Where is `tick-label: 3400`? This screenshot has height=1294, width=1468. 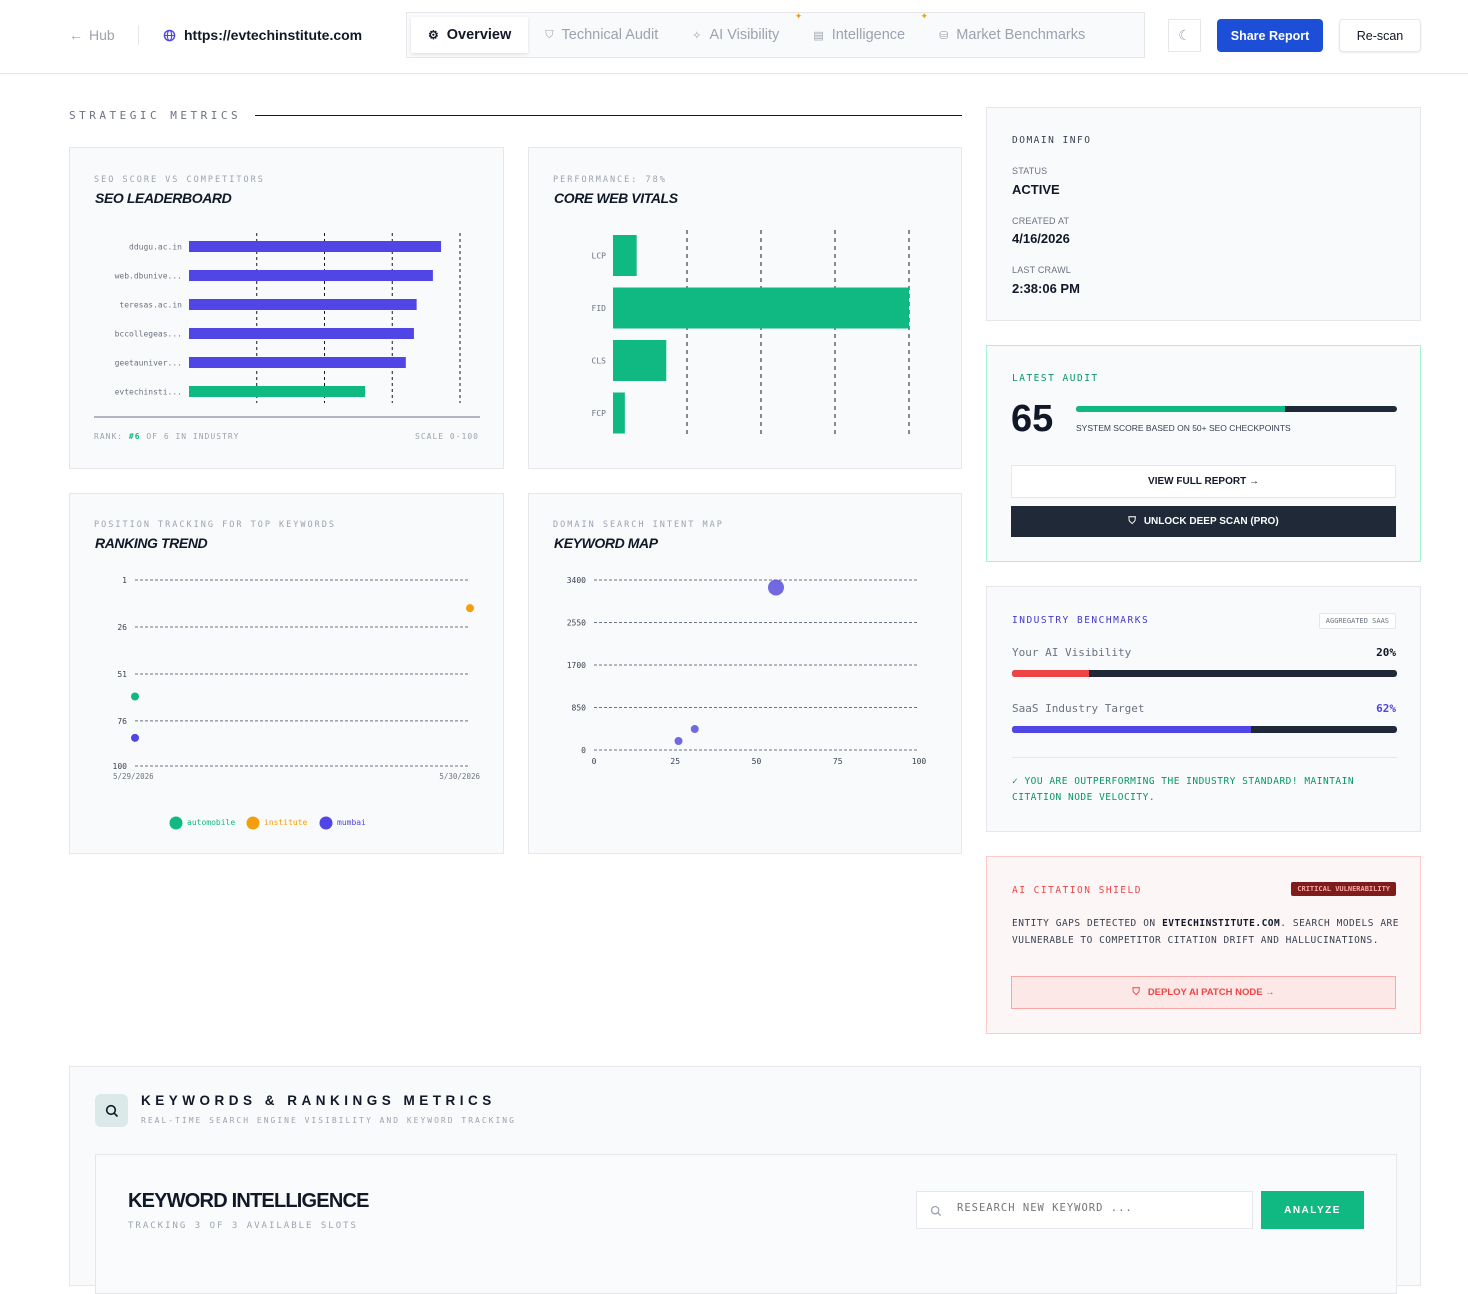 tick-label: 3400 is located at coordinates (576, 580).